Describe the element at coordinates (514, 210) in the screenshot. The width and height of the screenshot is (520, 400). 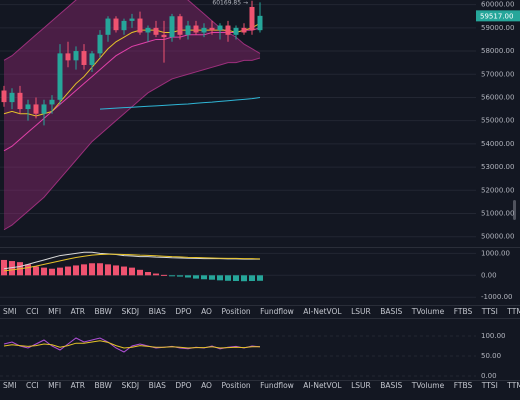
I see `scroll-handle` at that location.